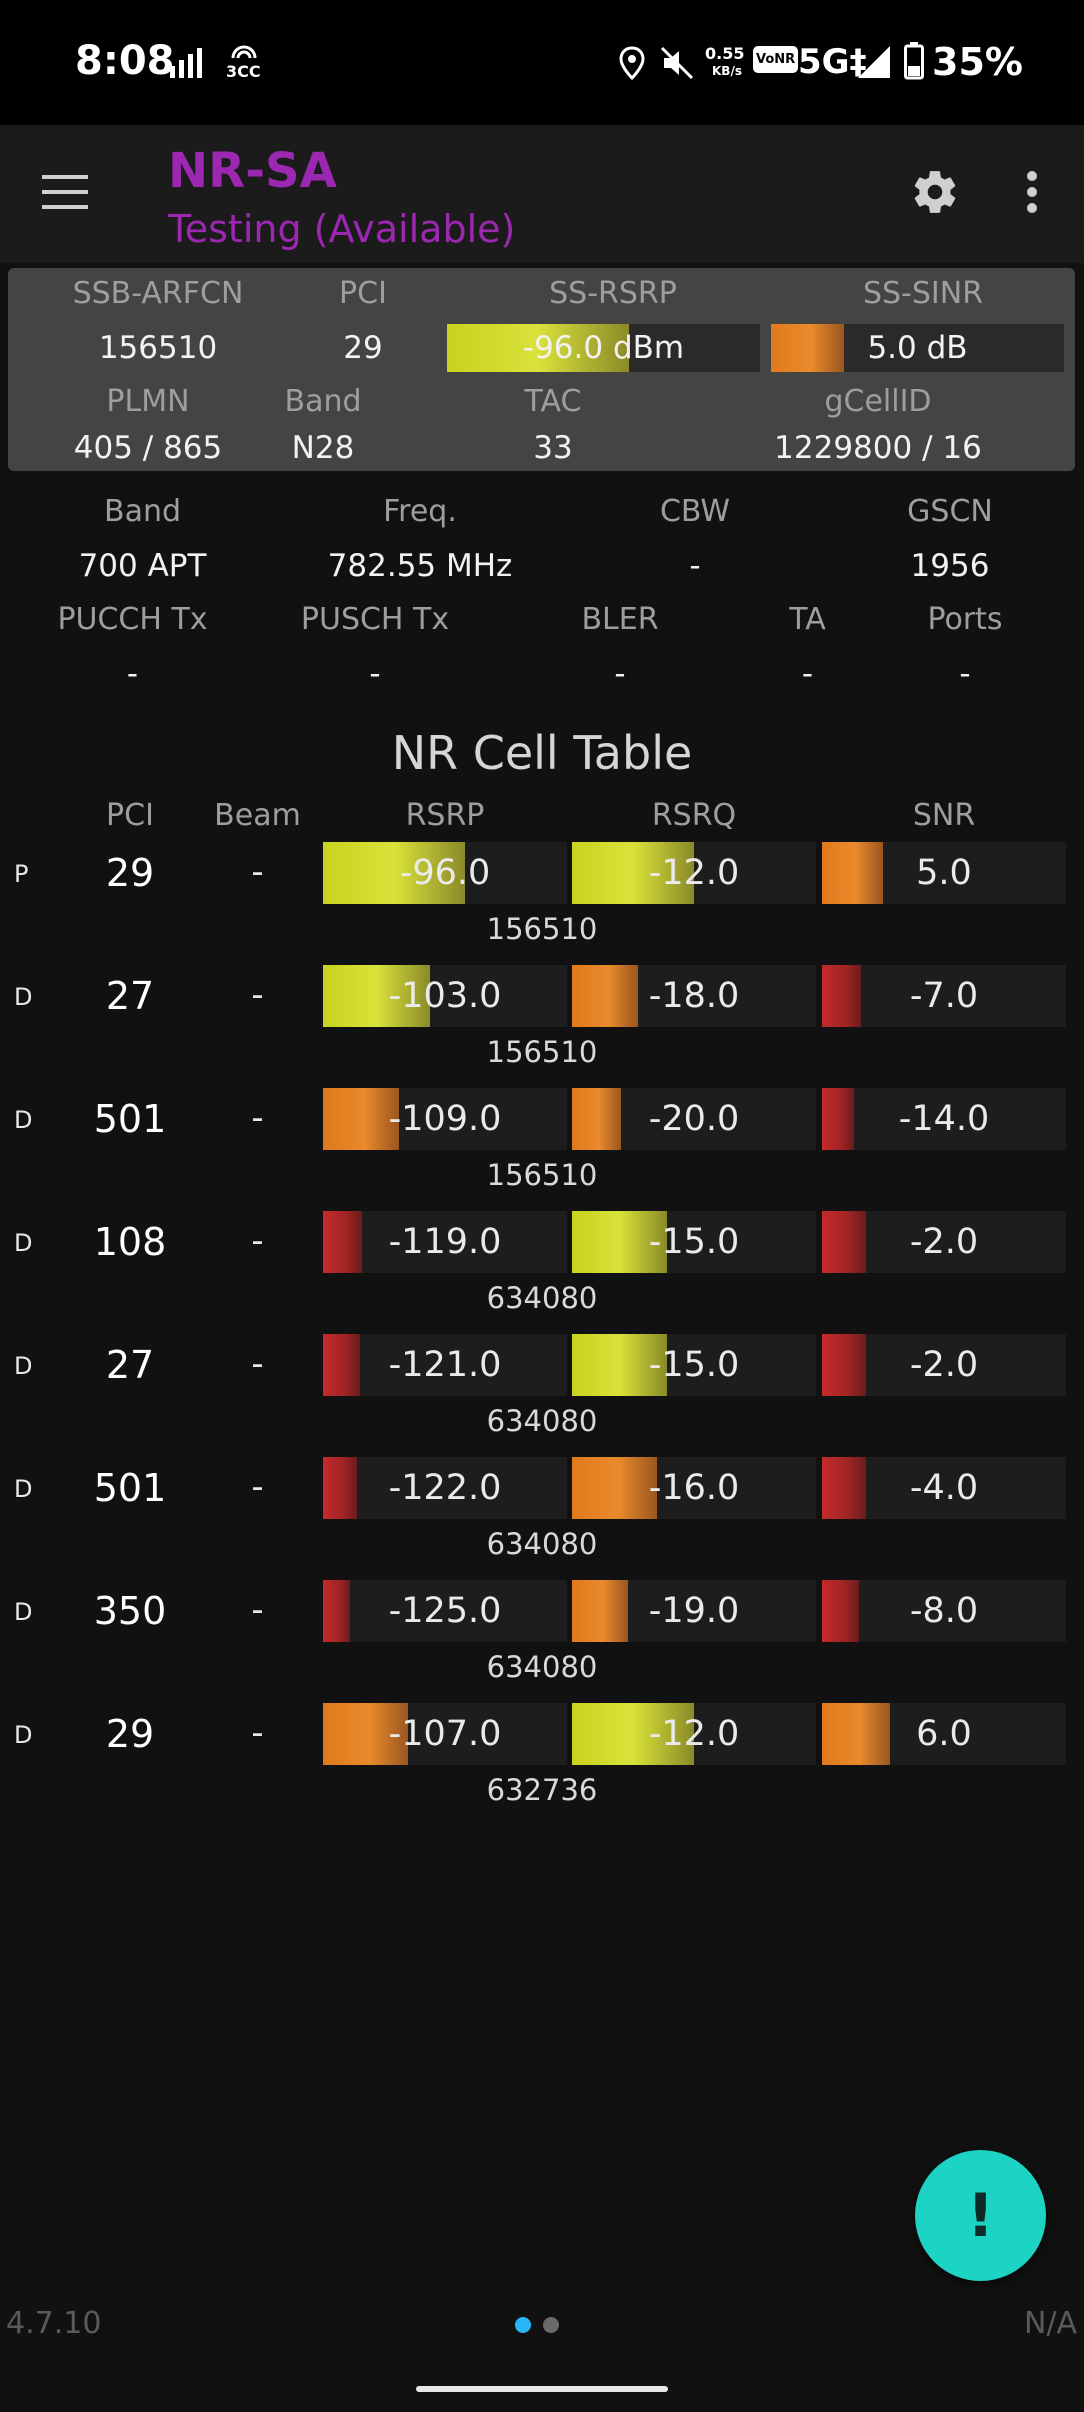  Describe the element at coordinates (694, 1734) in the screenshot. I see `row-rsrq-meter: -12.0` at that location.